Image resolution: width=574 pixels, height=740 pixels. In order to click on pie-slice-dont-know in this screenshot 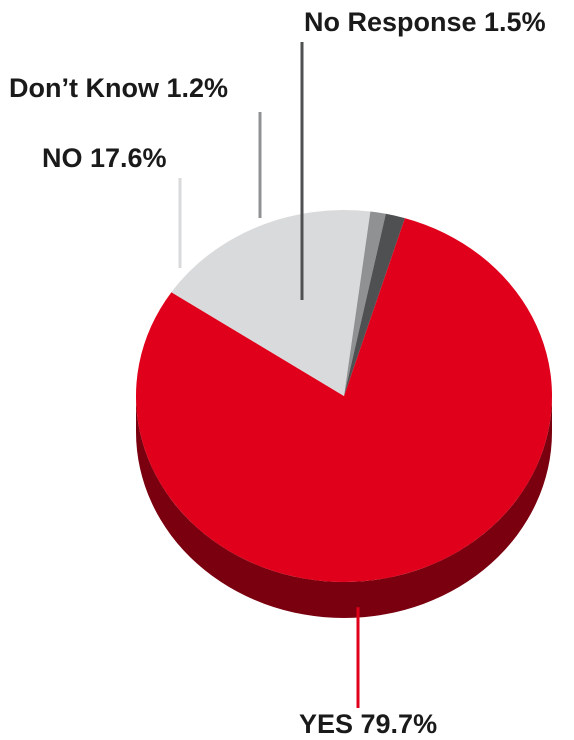, I will do `click(365, 303)`.